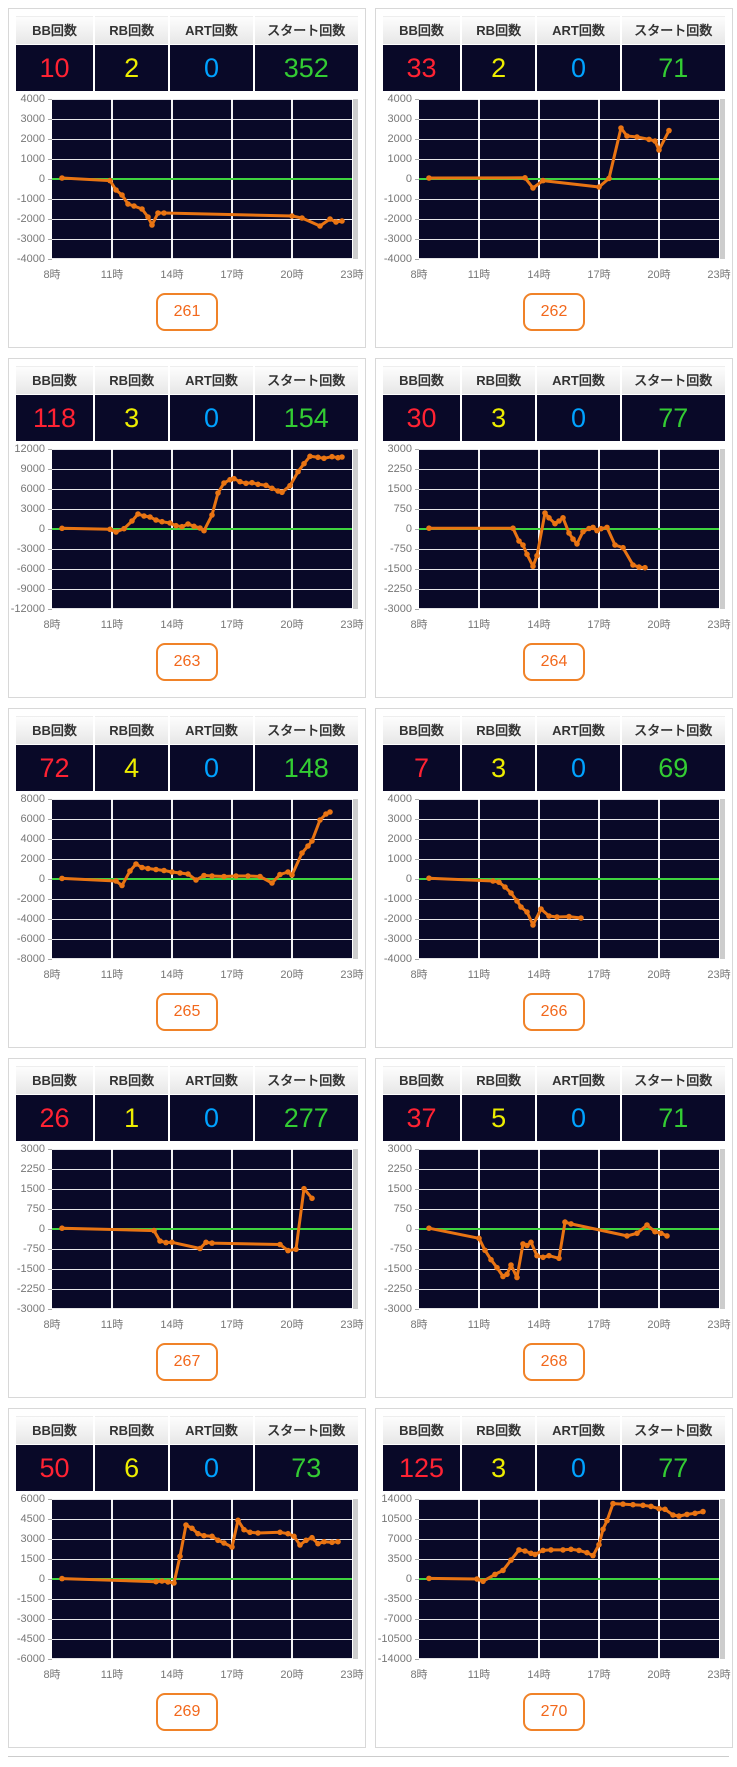 The height and width of the screenshot is (1767, 737). I want to click on badge-row: 268, so click(554, 1366).